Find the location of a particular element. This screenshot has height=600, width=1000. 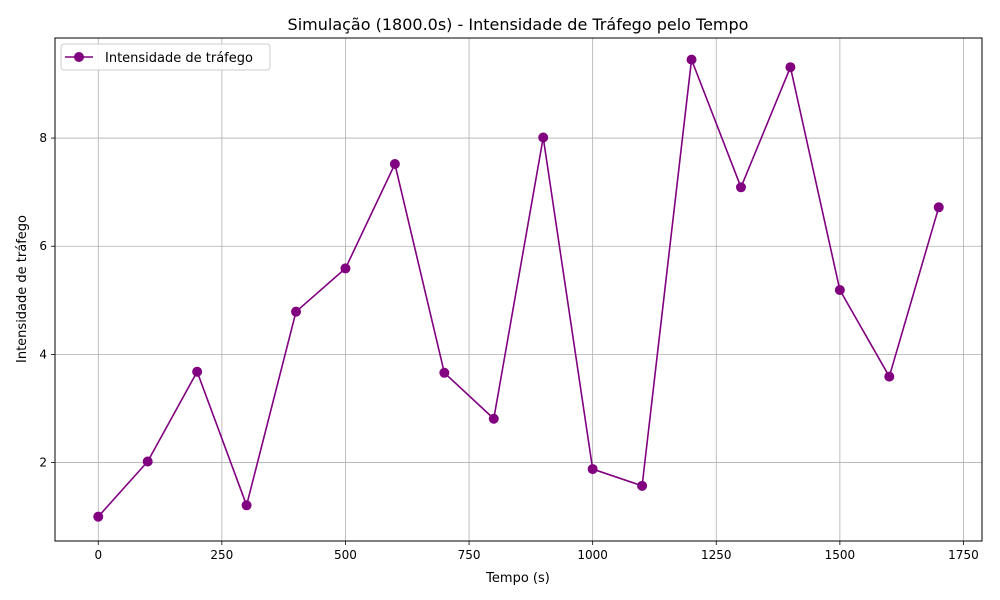

x-tick-label: 1000 is located at coordinates (592, 555).